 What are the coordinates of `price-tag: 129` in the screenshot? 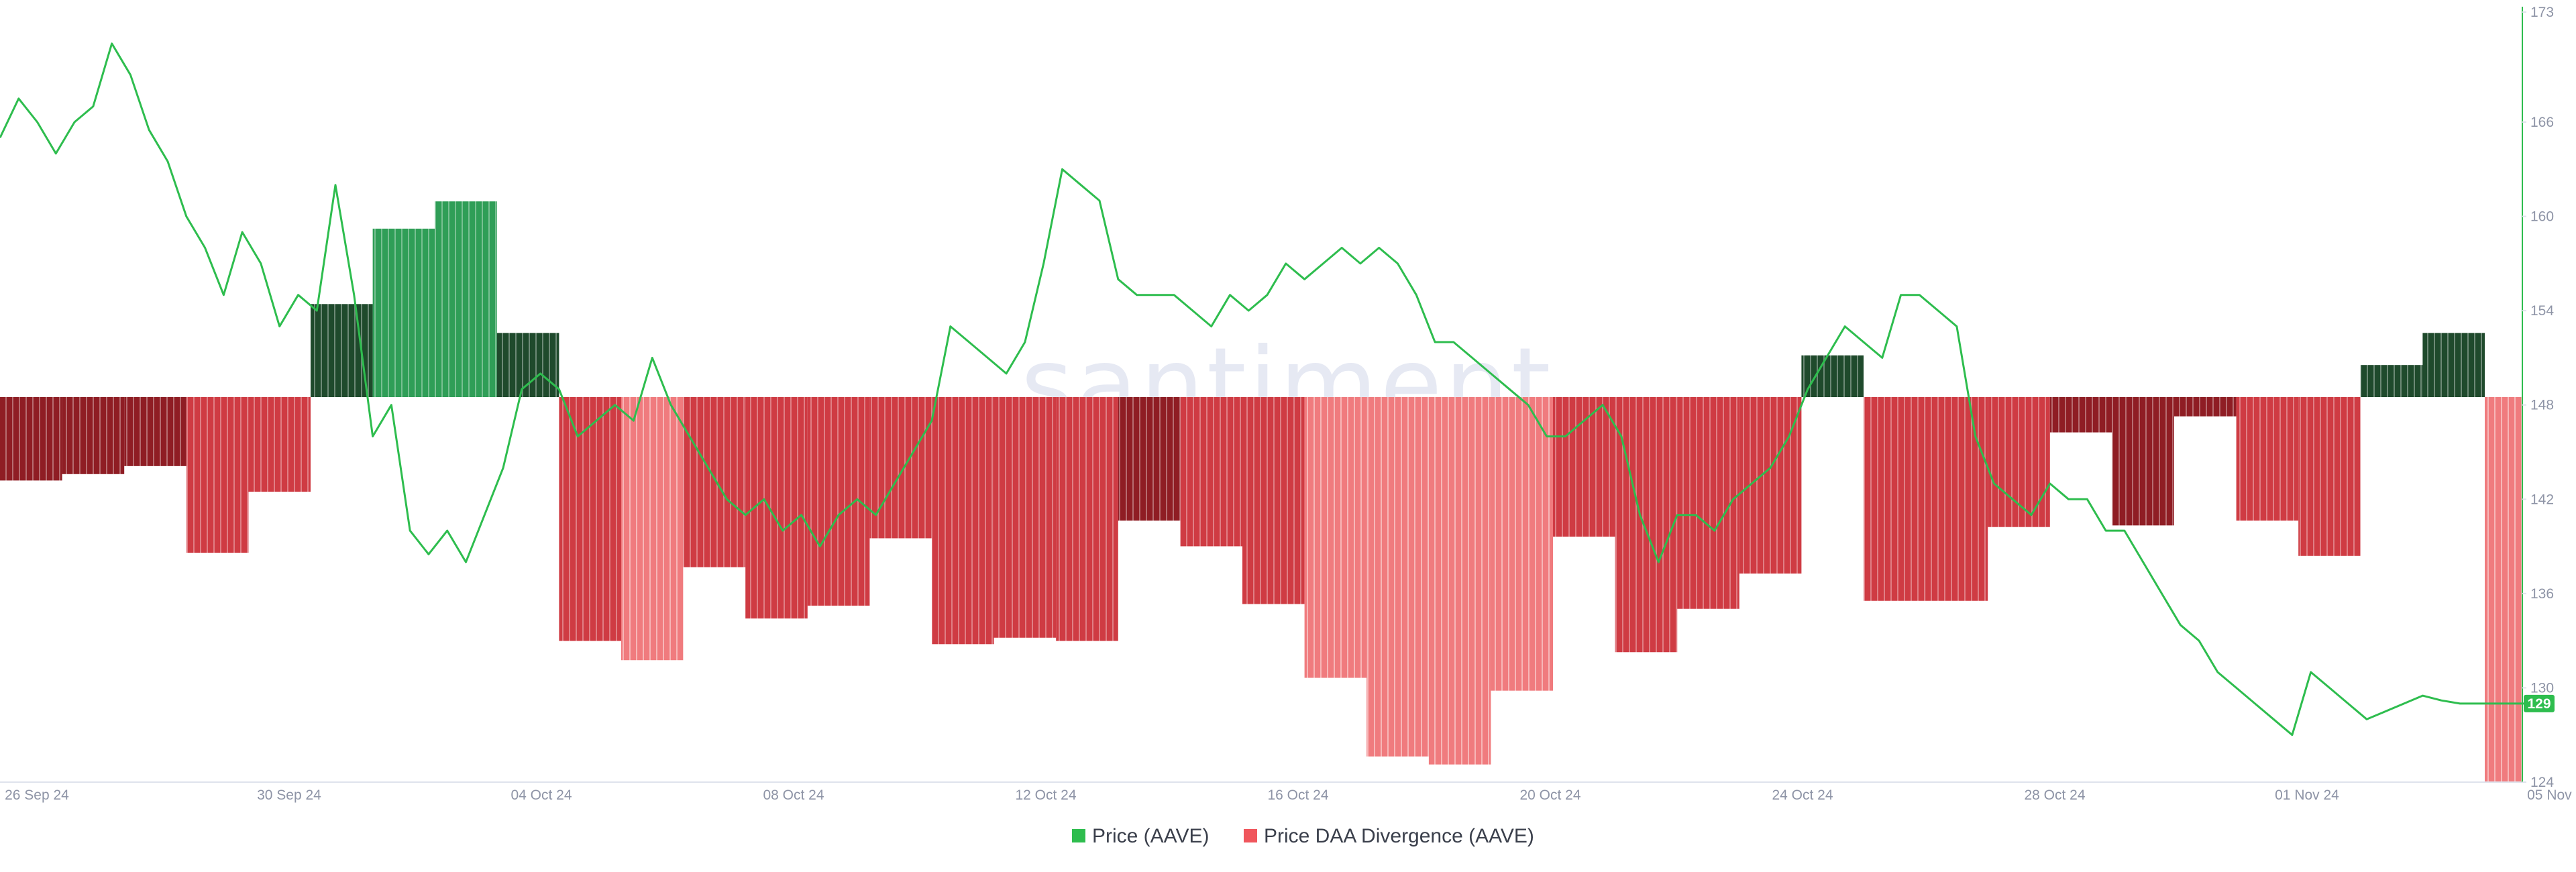 It's located at (2539, 703).